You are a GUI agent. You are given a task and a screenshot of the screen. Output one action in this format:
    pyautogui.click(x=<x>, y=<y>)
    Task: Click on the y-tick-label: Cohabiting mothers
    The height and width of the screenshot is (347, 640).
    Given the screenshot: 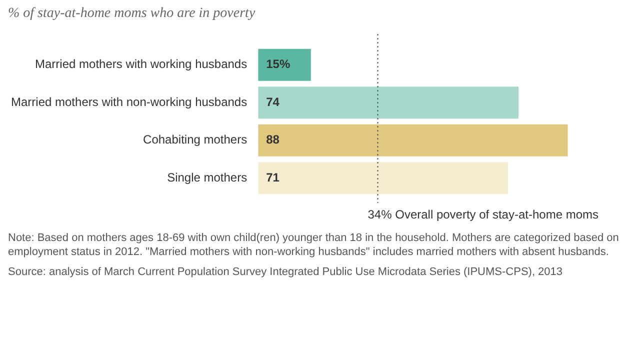 What is the action you would take?
    pyautogui.click(x=195, y=139)
    